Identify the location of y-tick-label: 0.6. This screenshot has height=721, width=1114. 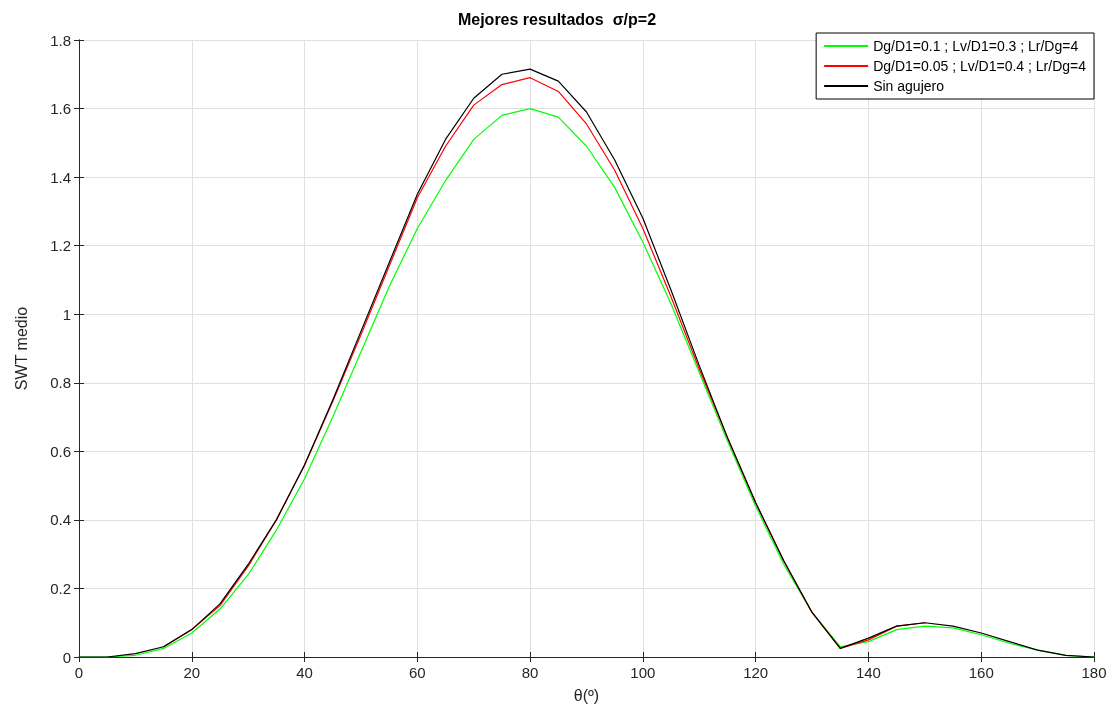
(60, 451).